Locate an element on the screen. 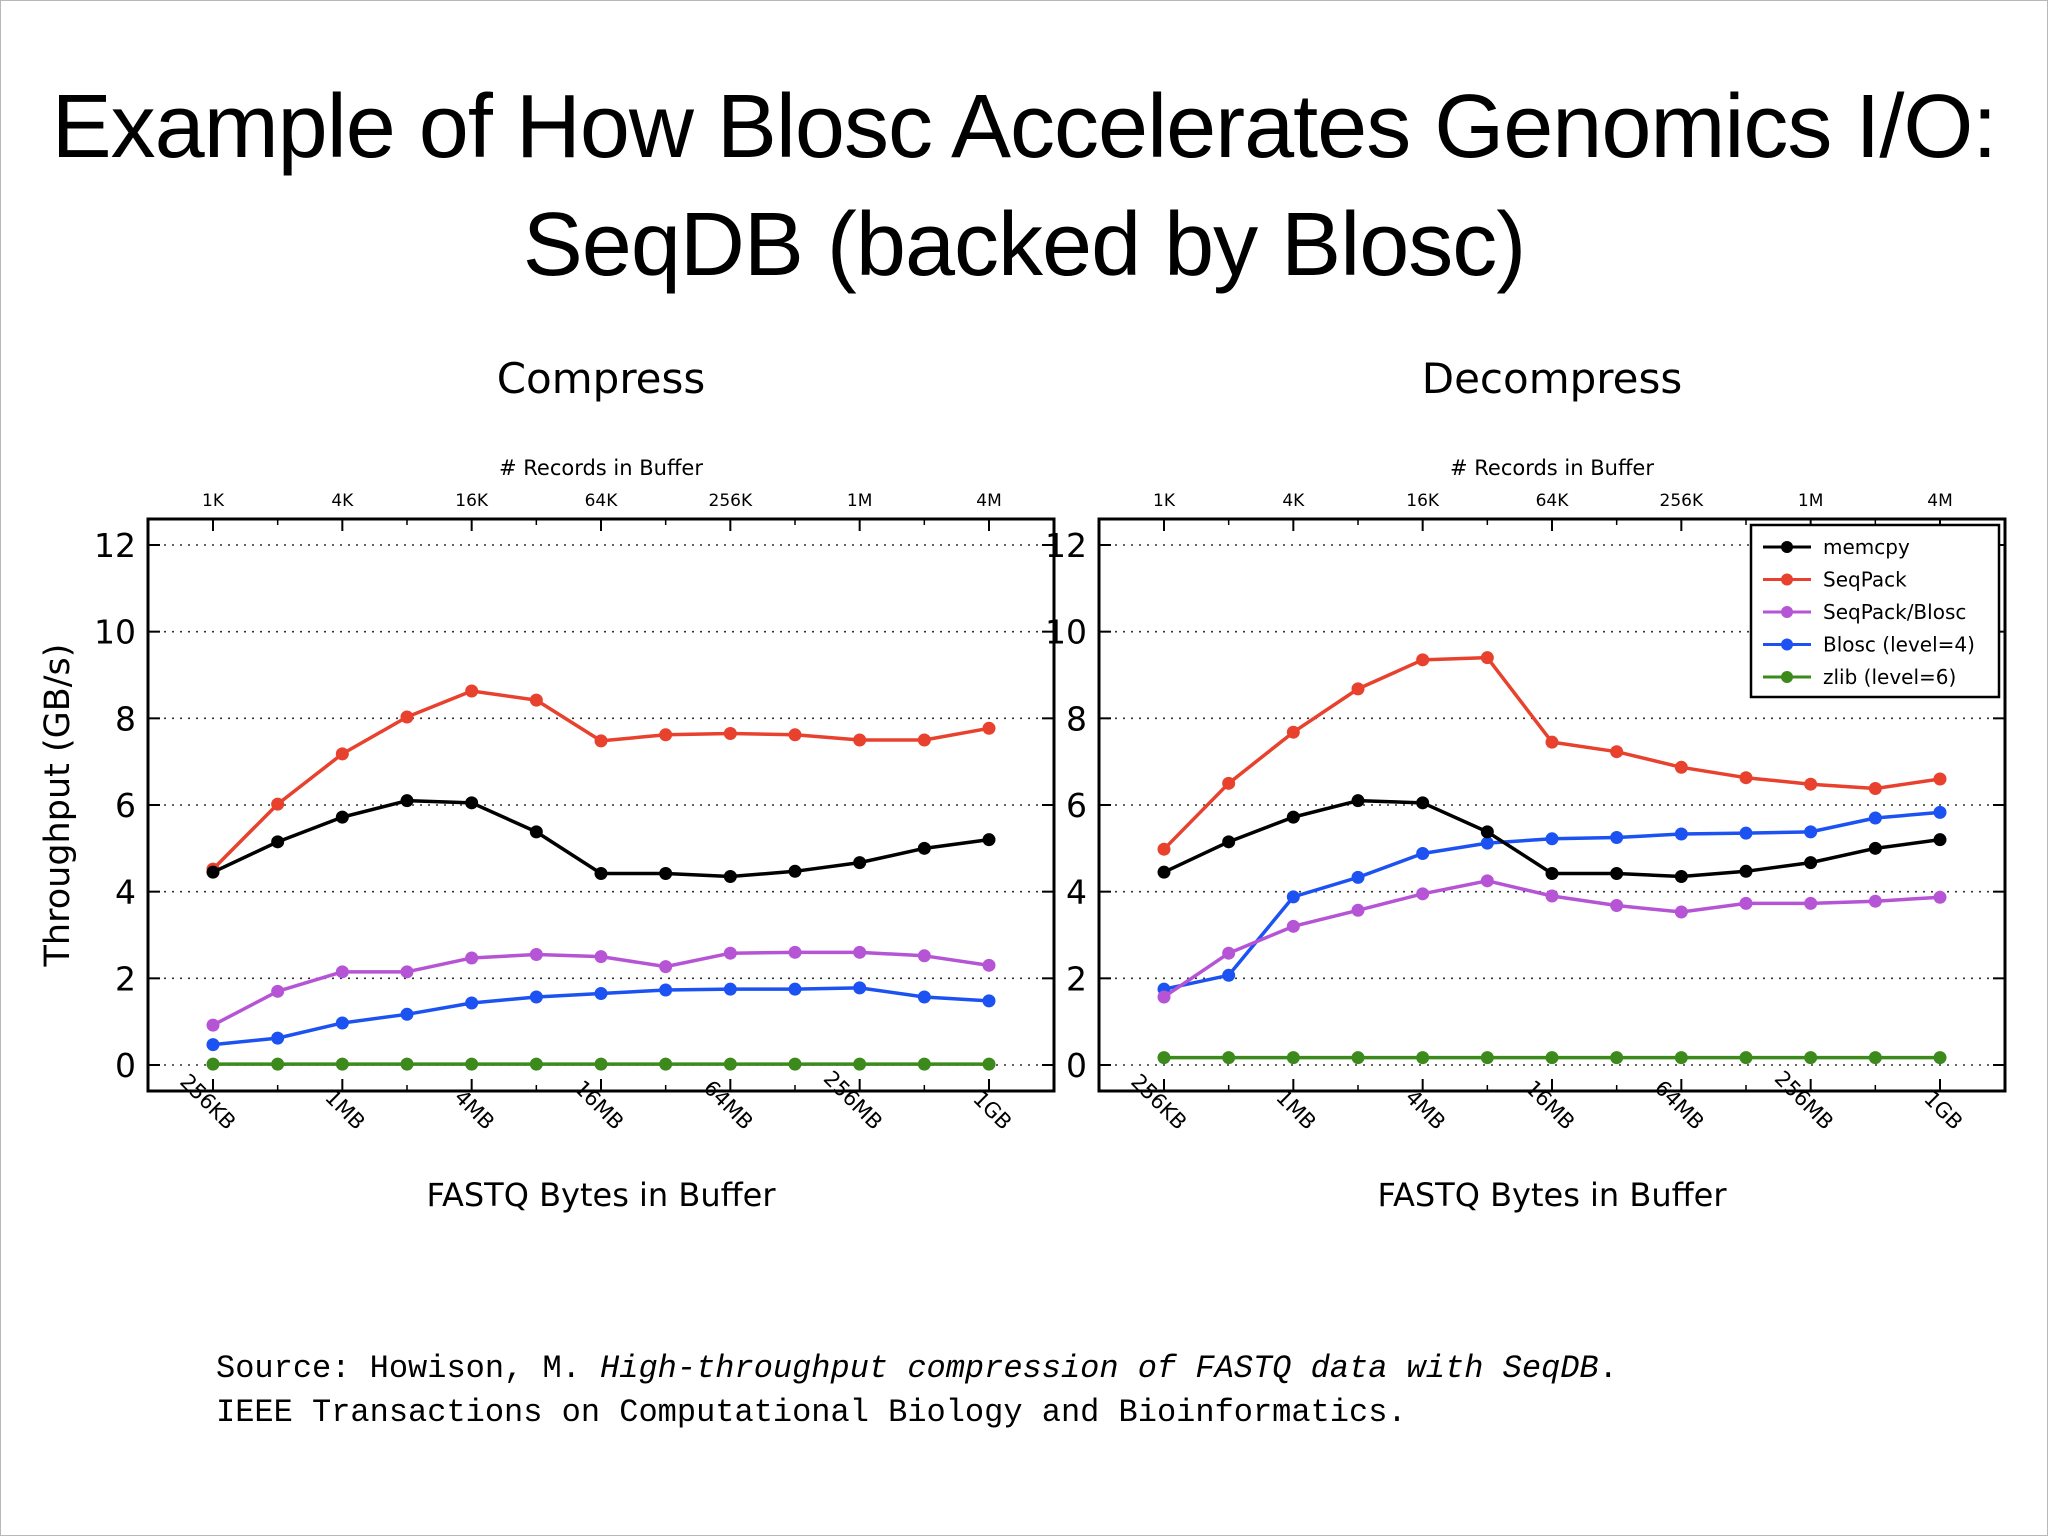 This screenshot has width=2048, height=1536. x2-tick-label: 64K is located at coordinates (1553, 501).